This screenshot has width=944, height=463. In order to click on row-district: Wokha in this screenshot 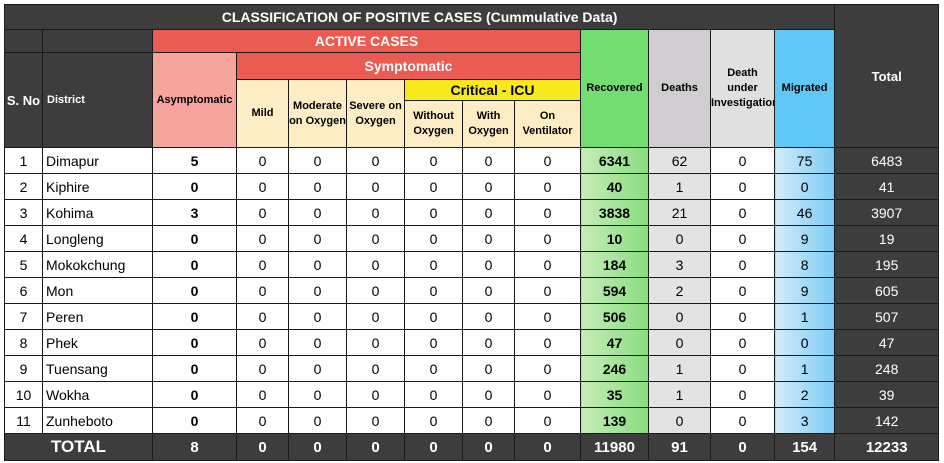, I will do `click(97, 394)`.